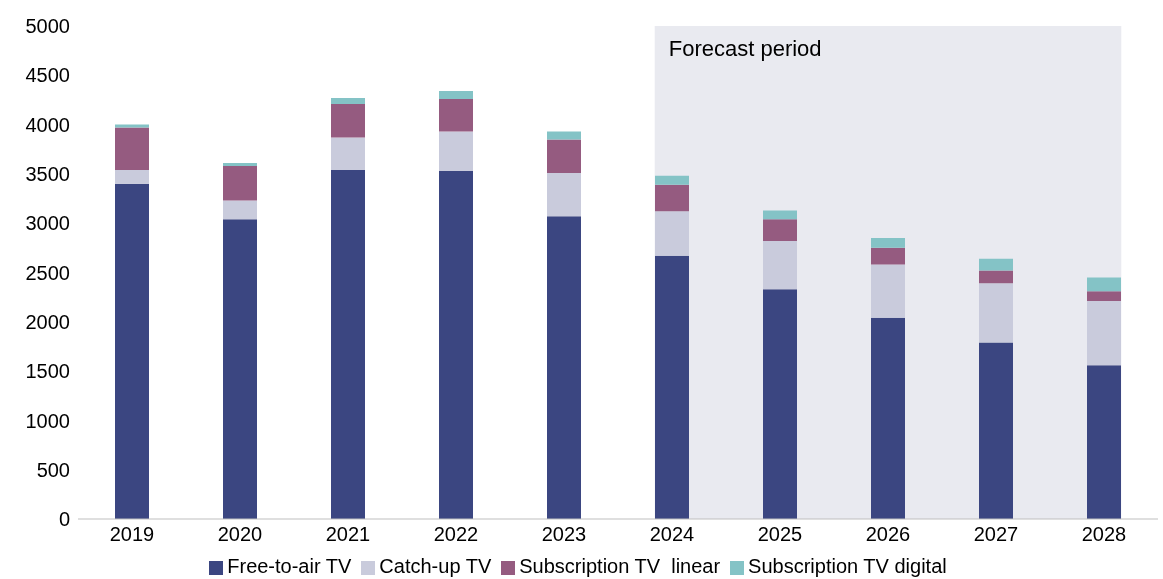  Describe the element at coordinates (620, 566) in the screenshot. I see `legend-label: Subscription TV linear` at that location.